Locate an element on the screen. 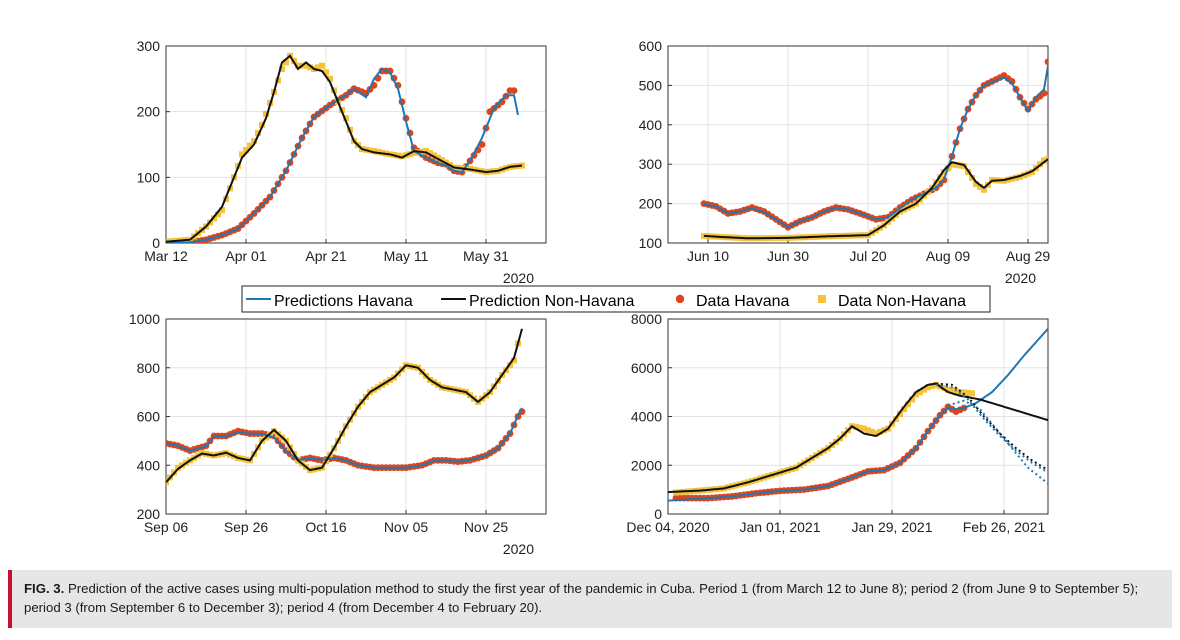  y-tick-label: 2000 is located at coordinates (646, 465).